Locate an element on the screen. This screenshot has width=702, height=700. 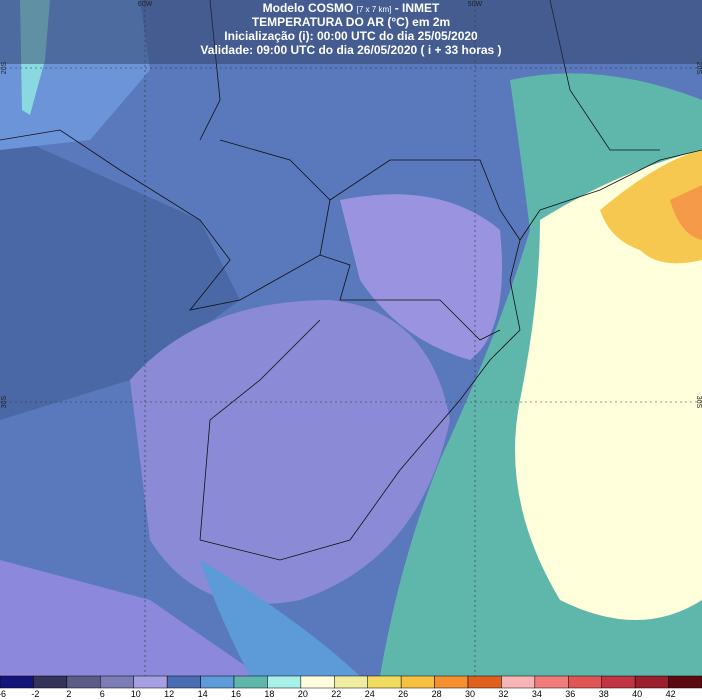
colorbar-label: 24 is located at coordinates (370, 694).